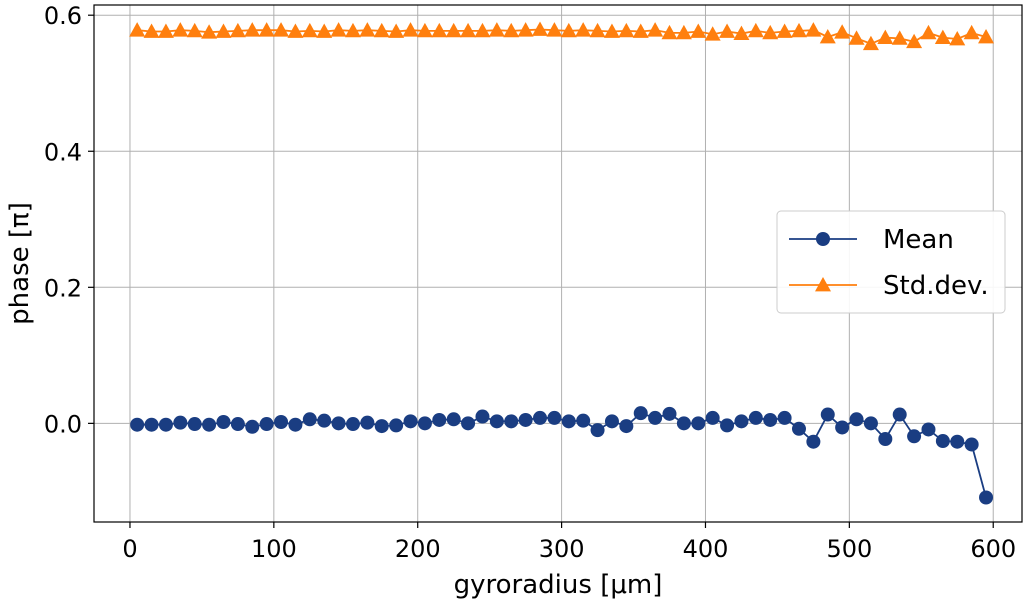  What do you see at coordinates (706, 549) in the screenshot?
I see `x-tick-label: 400` at bounding box center [706, 549].